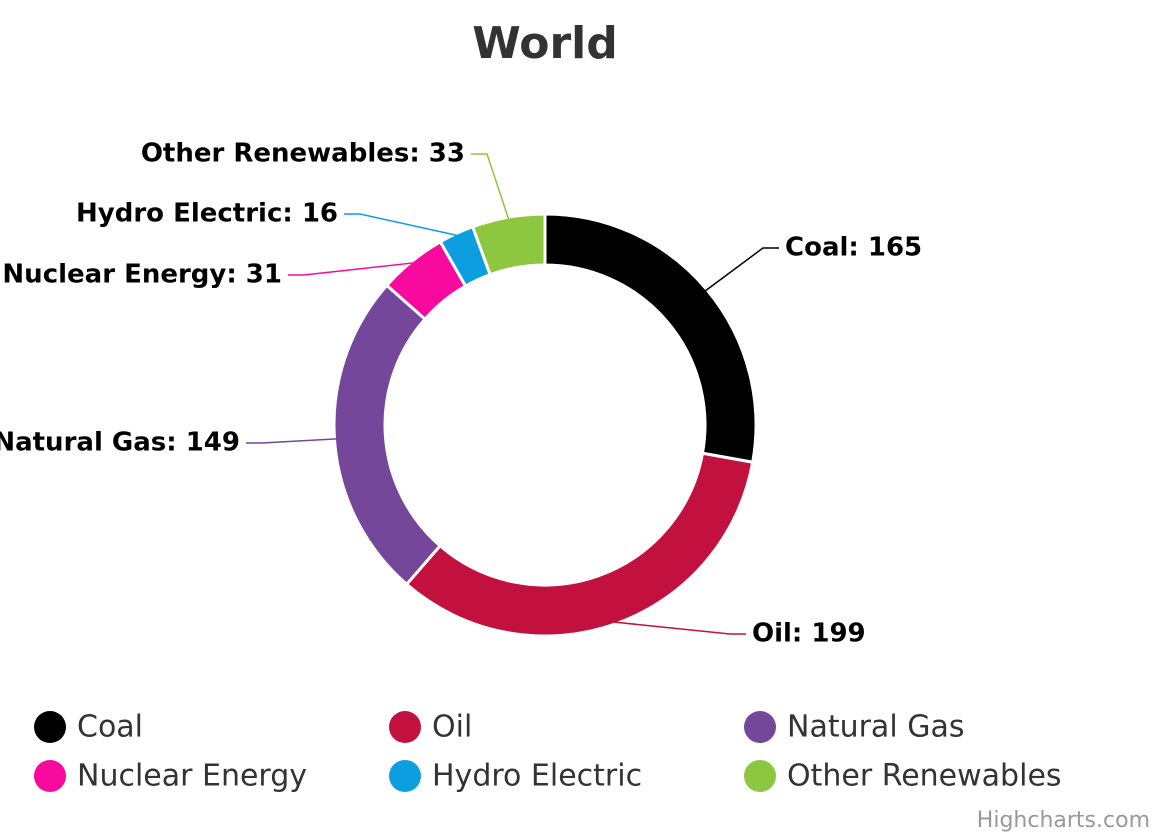 This screenshot has height=840, width=1155. What do you see at coordinates (192, 776) in the screenshot?
I see `legend-label: Nuclear Energy` at bounding box center [192, 776].